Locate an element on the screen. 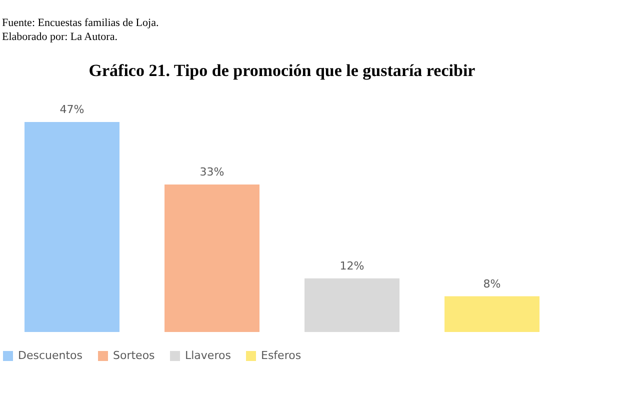 The height and width of the screenshot is (409, 638). legend-label: Descuentos is located at coordinates (50, 355).